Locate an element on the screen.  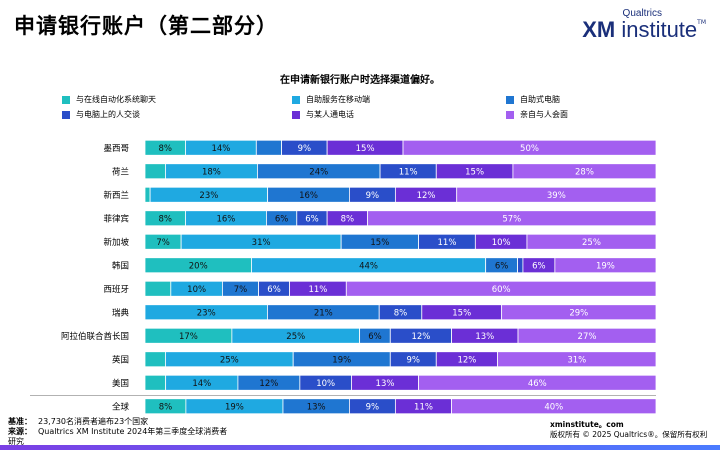
legend-item-computer-self-service: 自助式电脑 is located at coordinates (533, 100).